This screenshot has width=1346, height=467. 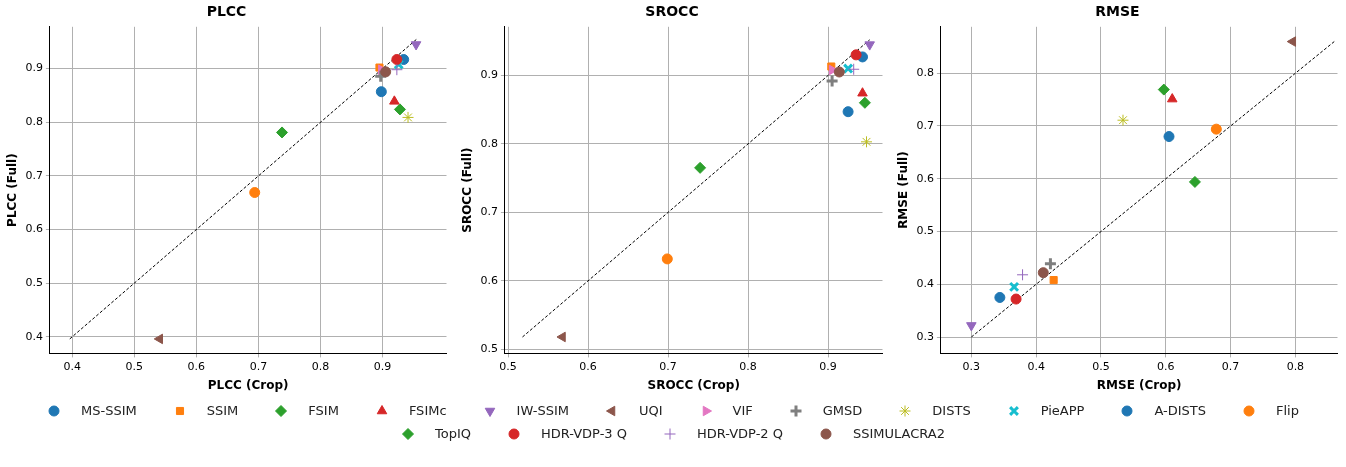 I want to click on legend-label: UQI, so click(x=650, y=410).